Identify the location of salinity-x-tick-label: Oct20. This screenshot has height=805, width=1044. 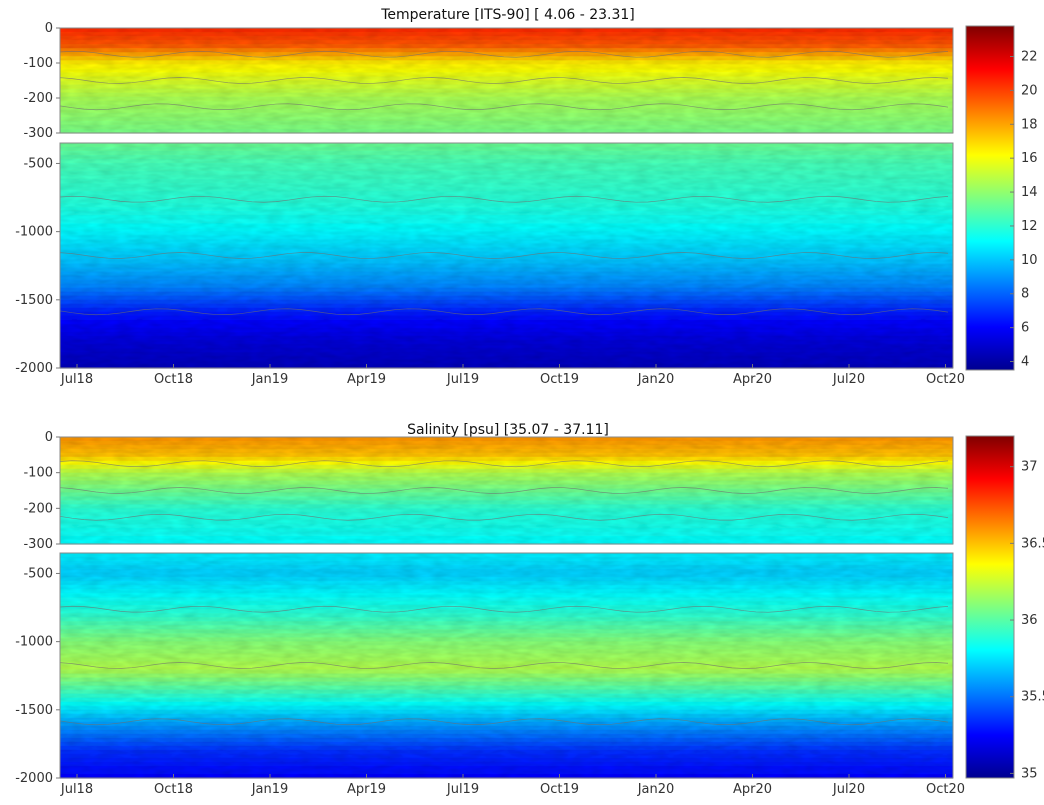
(945, 789).